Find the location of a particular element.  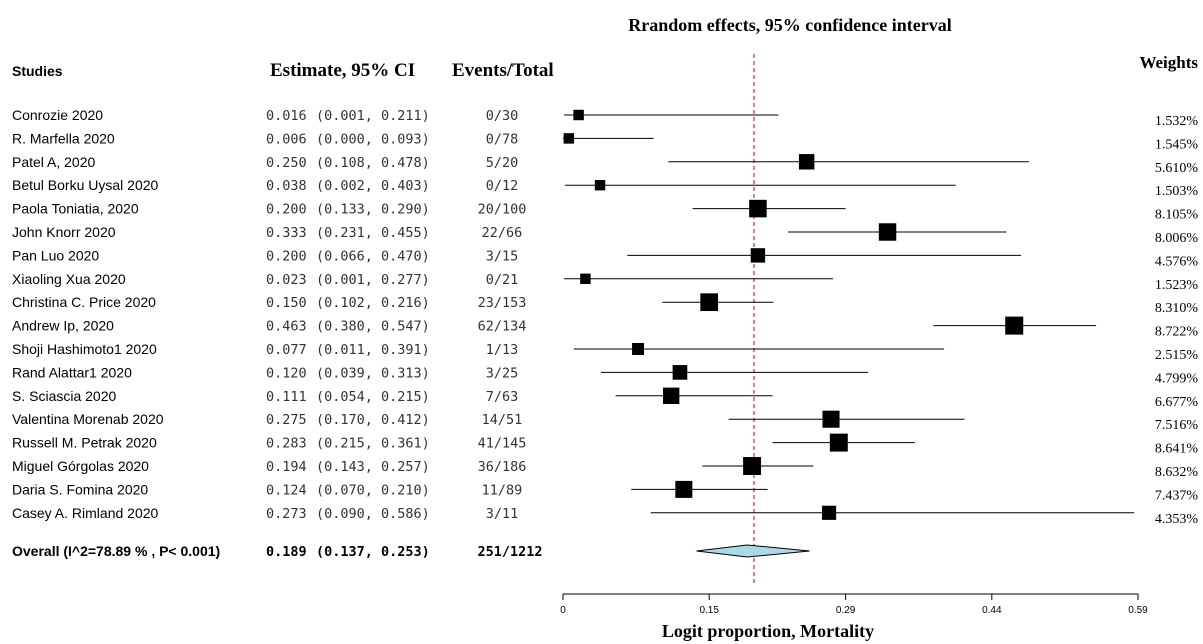

study-weight: 4.799% is located at coordinates (1177, 378).